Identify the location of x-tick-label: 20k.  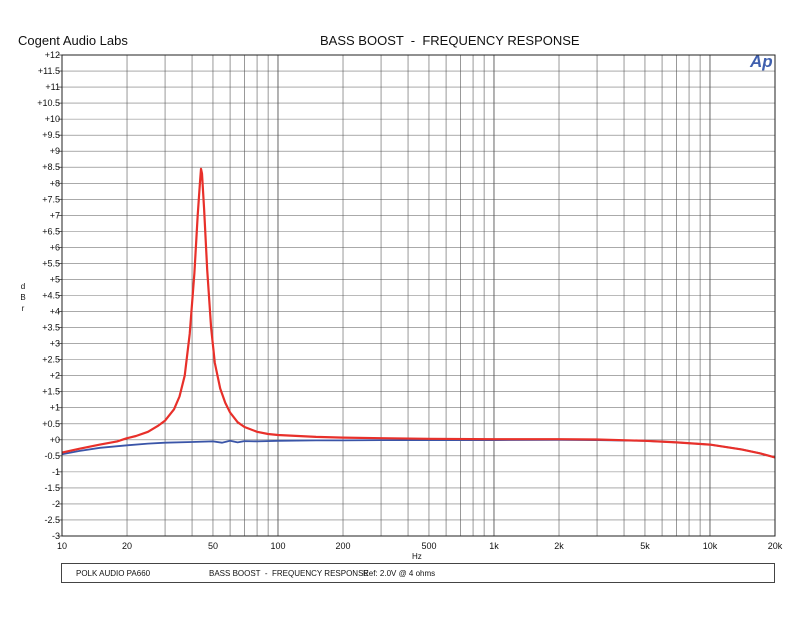
(775, 546).